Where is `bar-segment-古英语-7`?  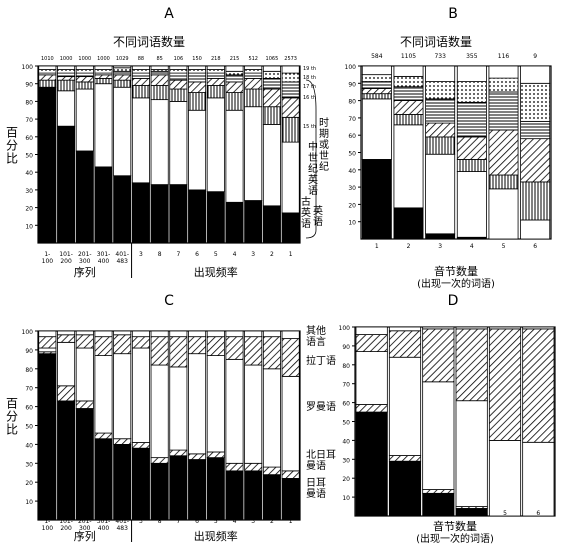 bar-segment-古英语-7 is located at coordinates (178, 214).